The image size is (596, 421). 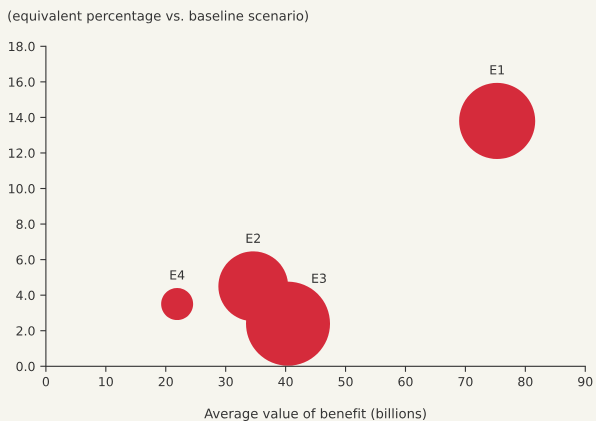 I want to click on x-tick-label: 10, so click(x=106, y=381).